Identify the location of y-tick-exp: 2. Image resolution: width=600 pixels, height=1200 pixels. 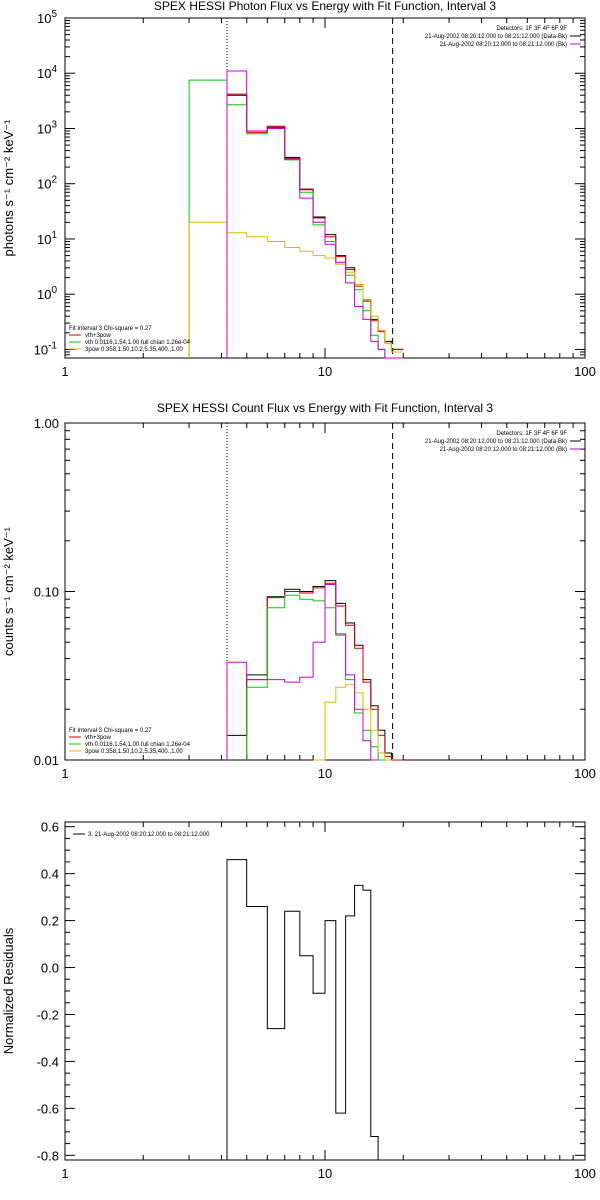
(54, 180).